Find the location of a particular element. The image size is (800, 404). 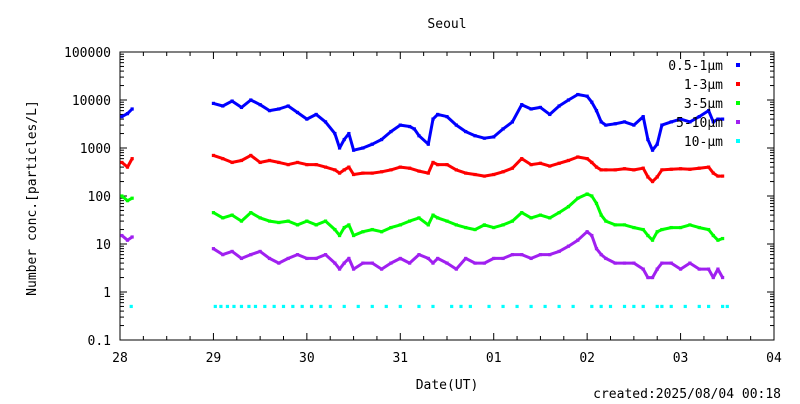

x-tick-label: 02 is located at coordinates (587, 358).